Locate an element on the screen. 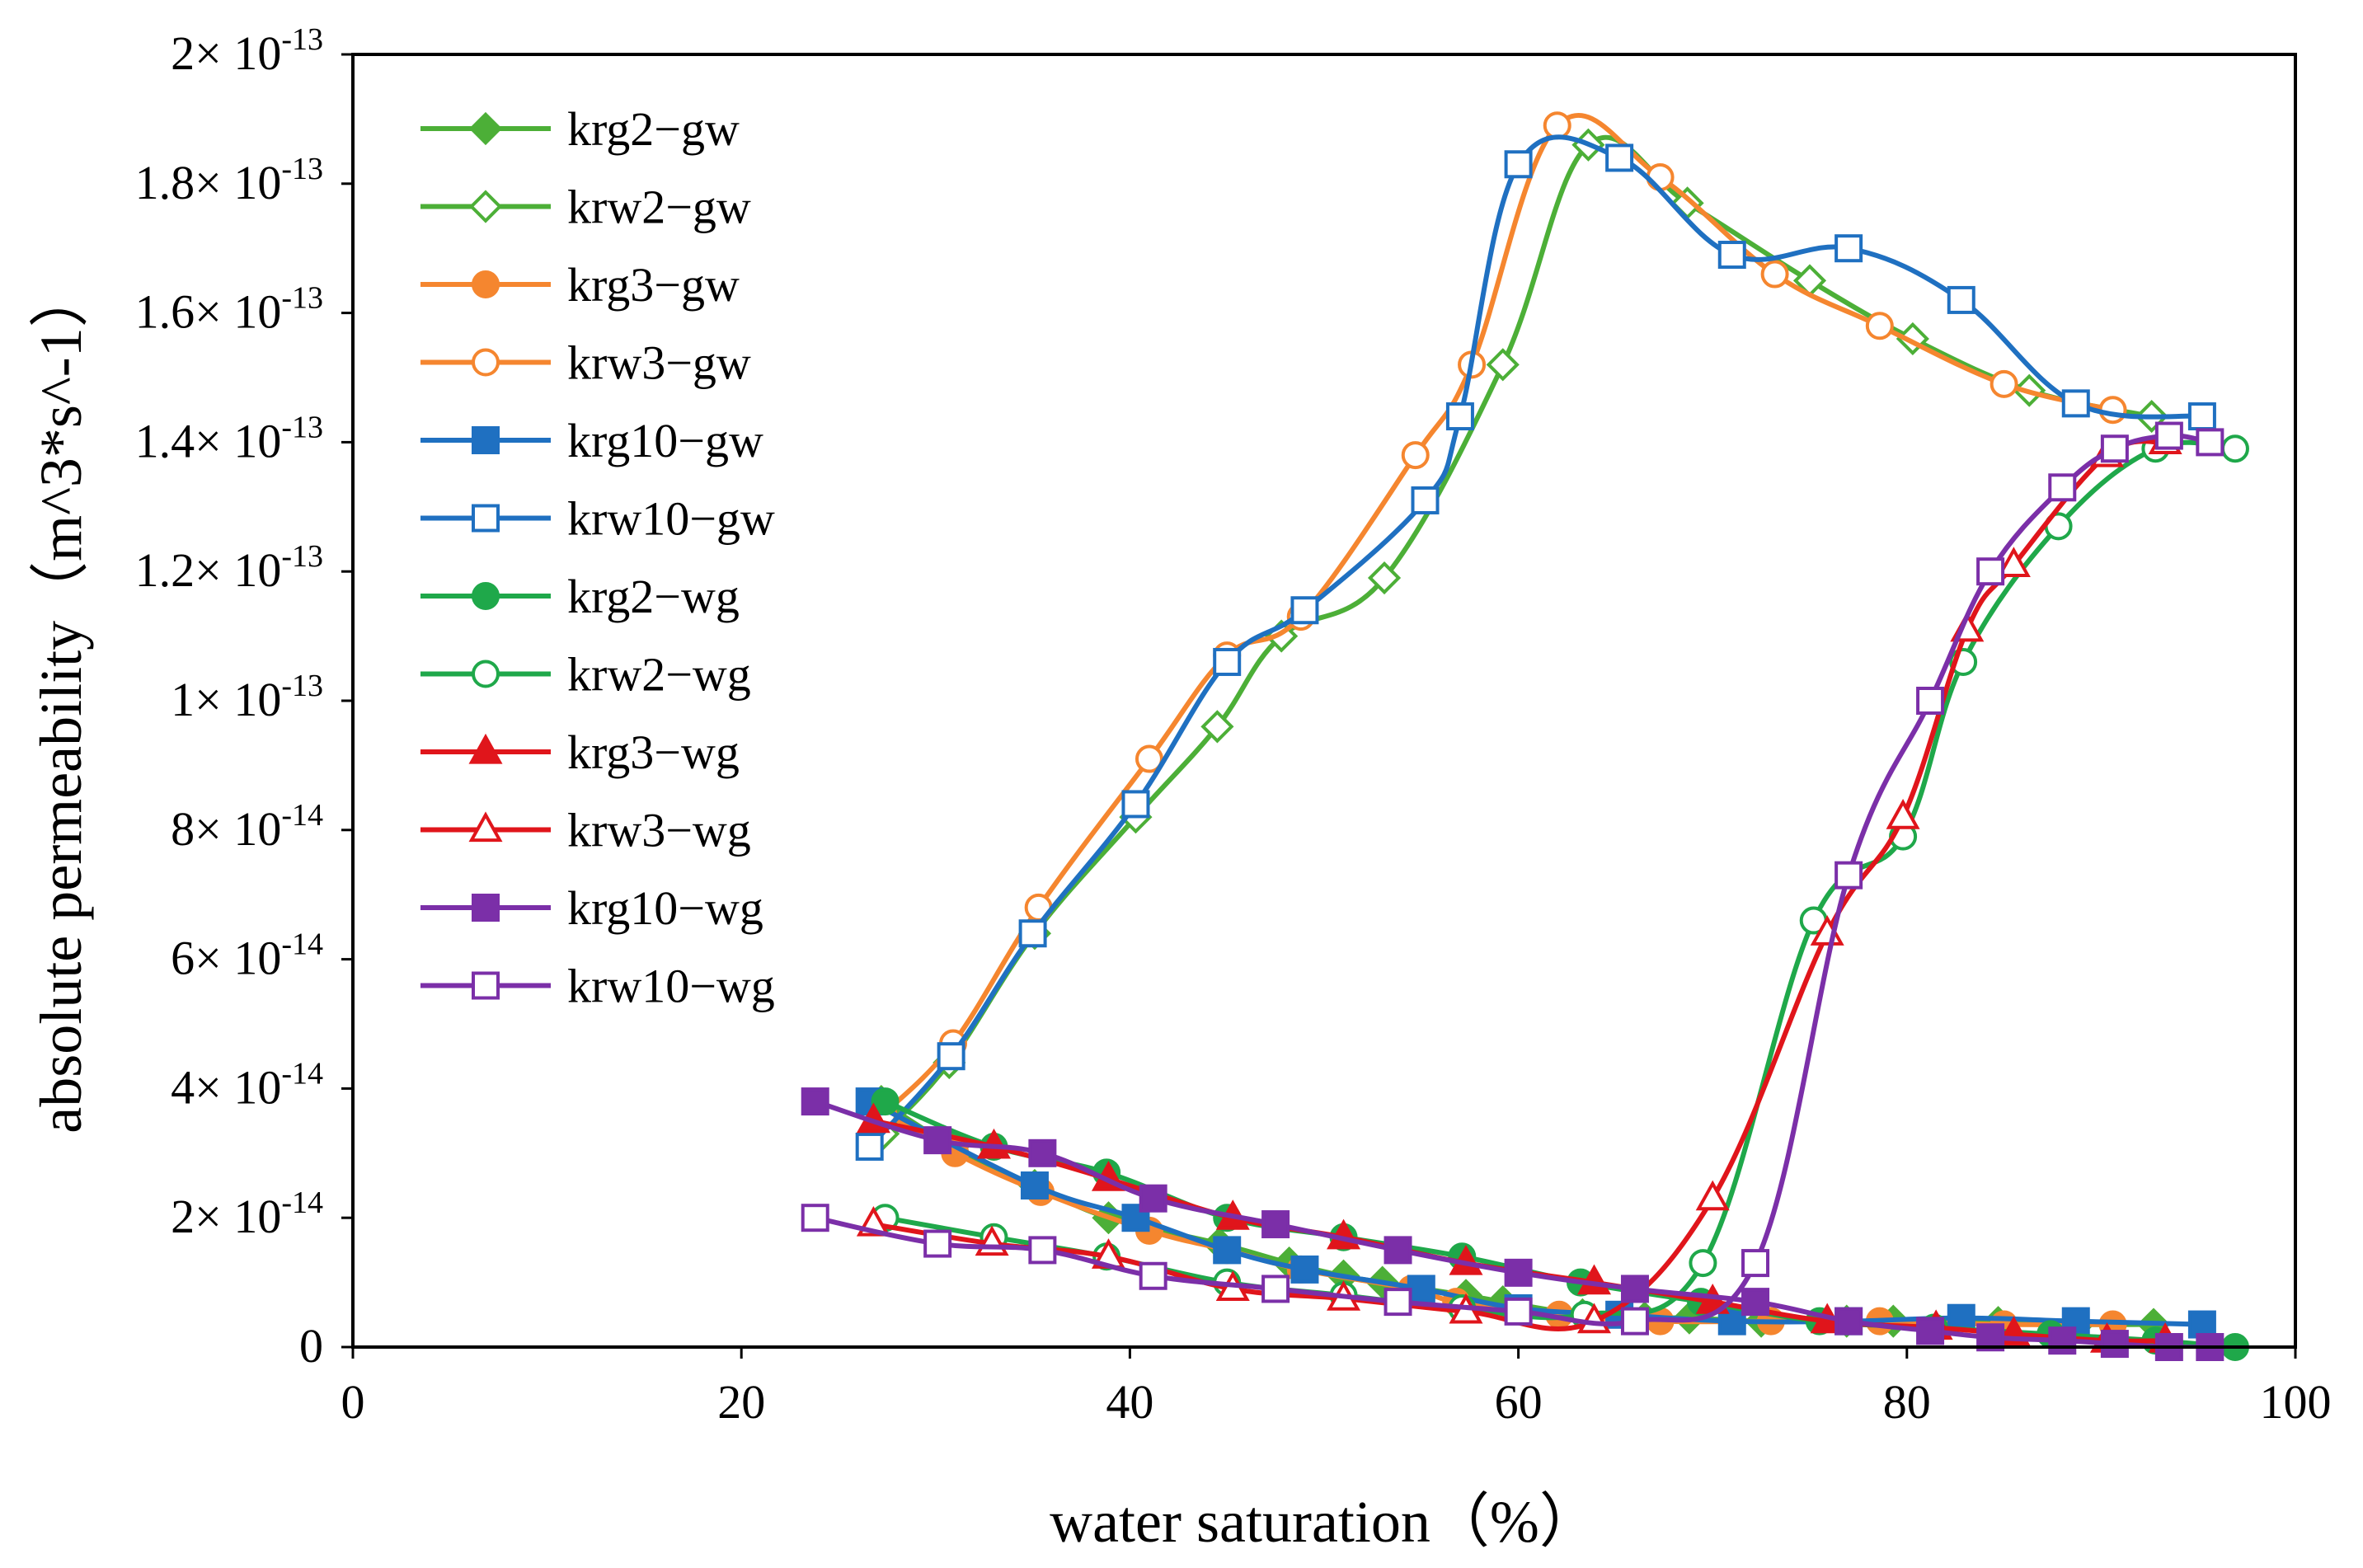 The width and height of the screenshot is (2363, 1568). y-tick-mantissa: 1× 10 is located at coordinates (226, 699).